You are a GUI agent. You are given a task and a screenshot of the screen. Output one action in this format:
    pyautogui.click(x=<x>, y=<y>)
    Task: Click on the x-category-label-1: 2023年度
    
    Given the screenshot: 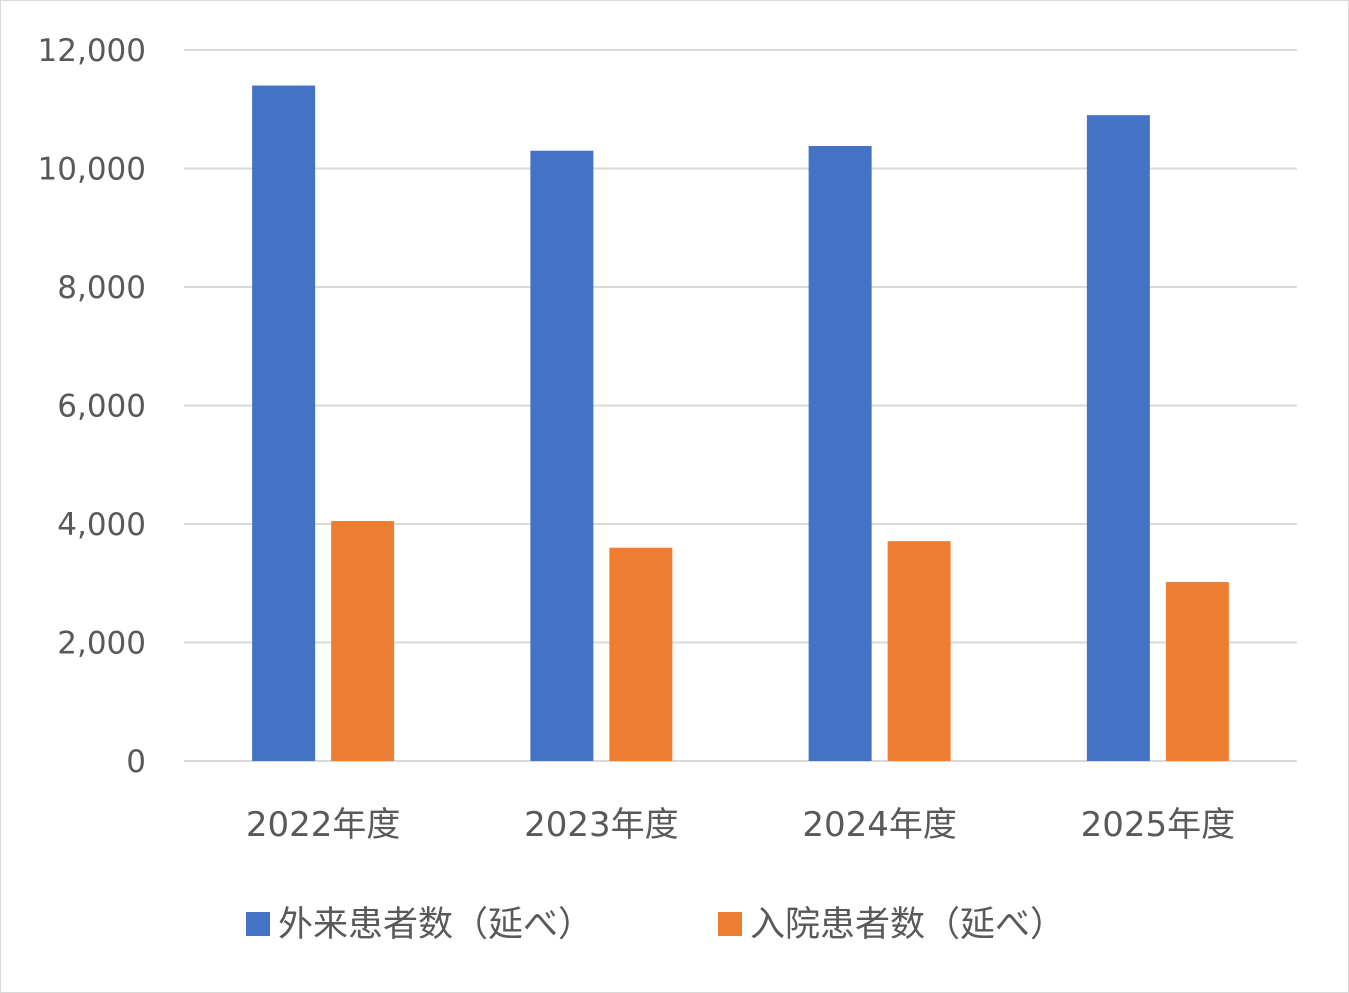 What is the action you would take?
    pyautogui.click(x=601, y=825)
    